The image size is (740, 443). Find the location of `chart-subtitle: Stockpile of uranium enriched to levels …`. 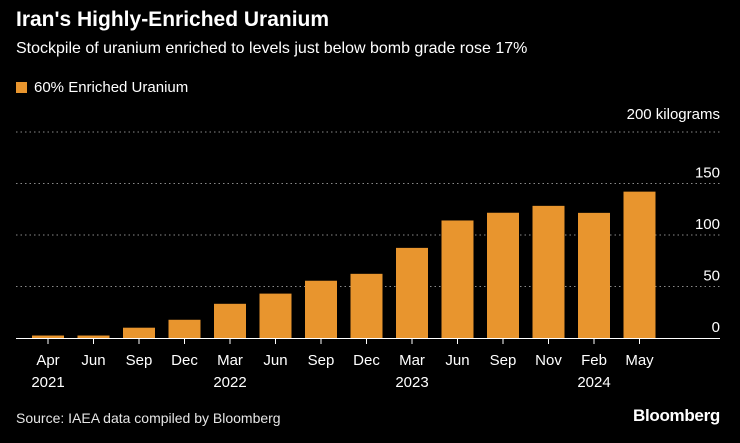

chart-subtitle: Stockpile of uranium enriched to levels … is located at coordinates (272, 48).